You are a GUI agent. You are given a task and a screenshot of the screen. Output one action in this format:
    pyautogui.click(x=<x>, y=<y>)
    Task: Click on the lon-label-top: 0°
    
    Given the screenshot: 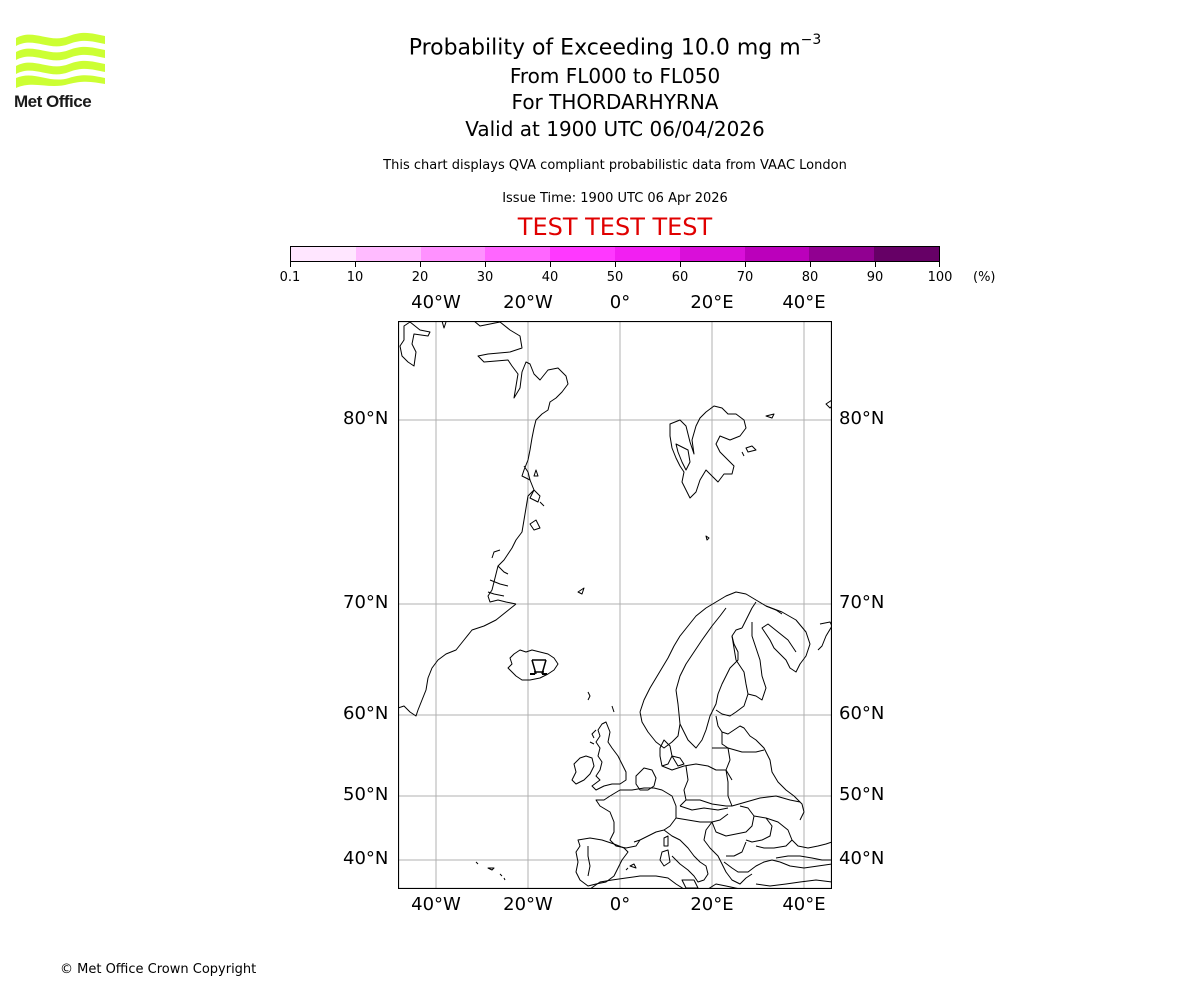 What is the action you would take?
    pyautogui.click(x=620, y=302)
    